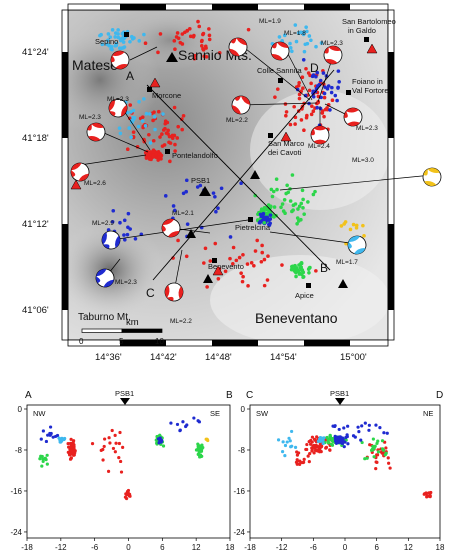 The width and height of the screenshot is (455, 550). I want to click on section-start: A, so click(28, 395).